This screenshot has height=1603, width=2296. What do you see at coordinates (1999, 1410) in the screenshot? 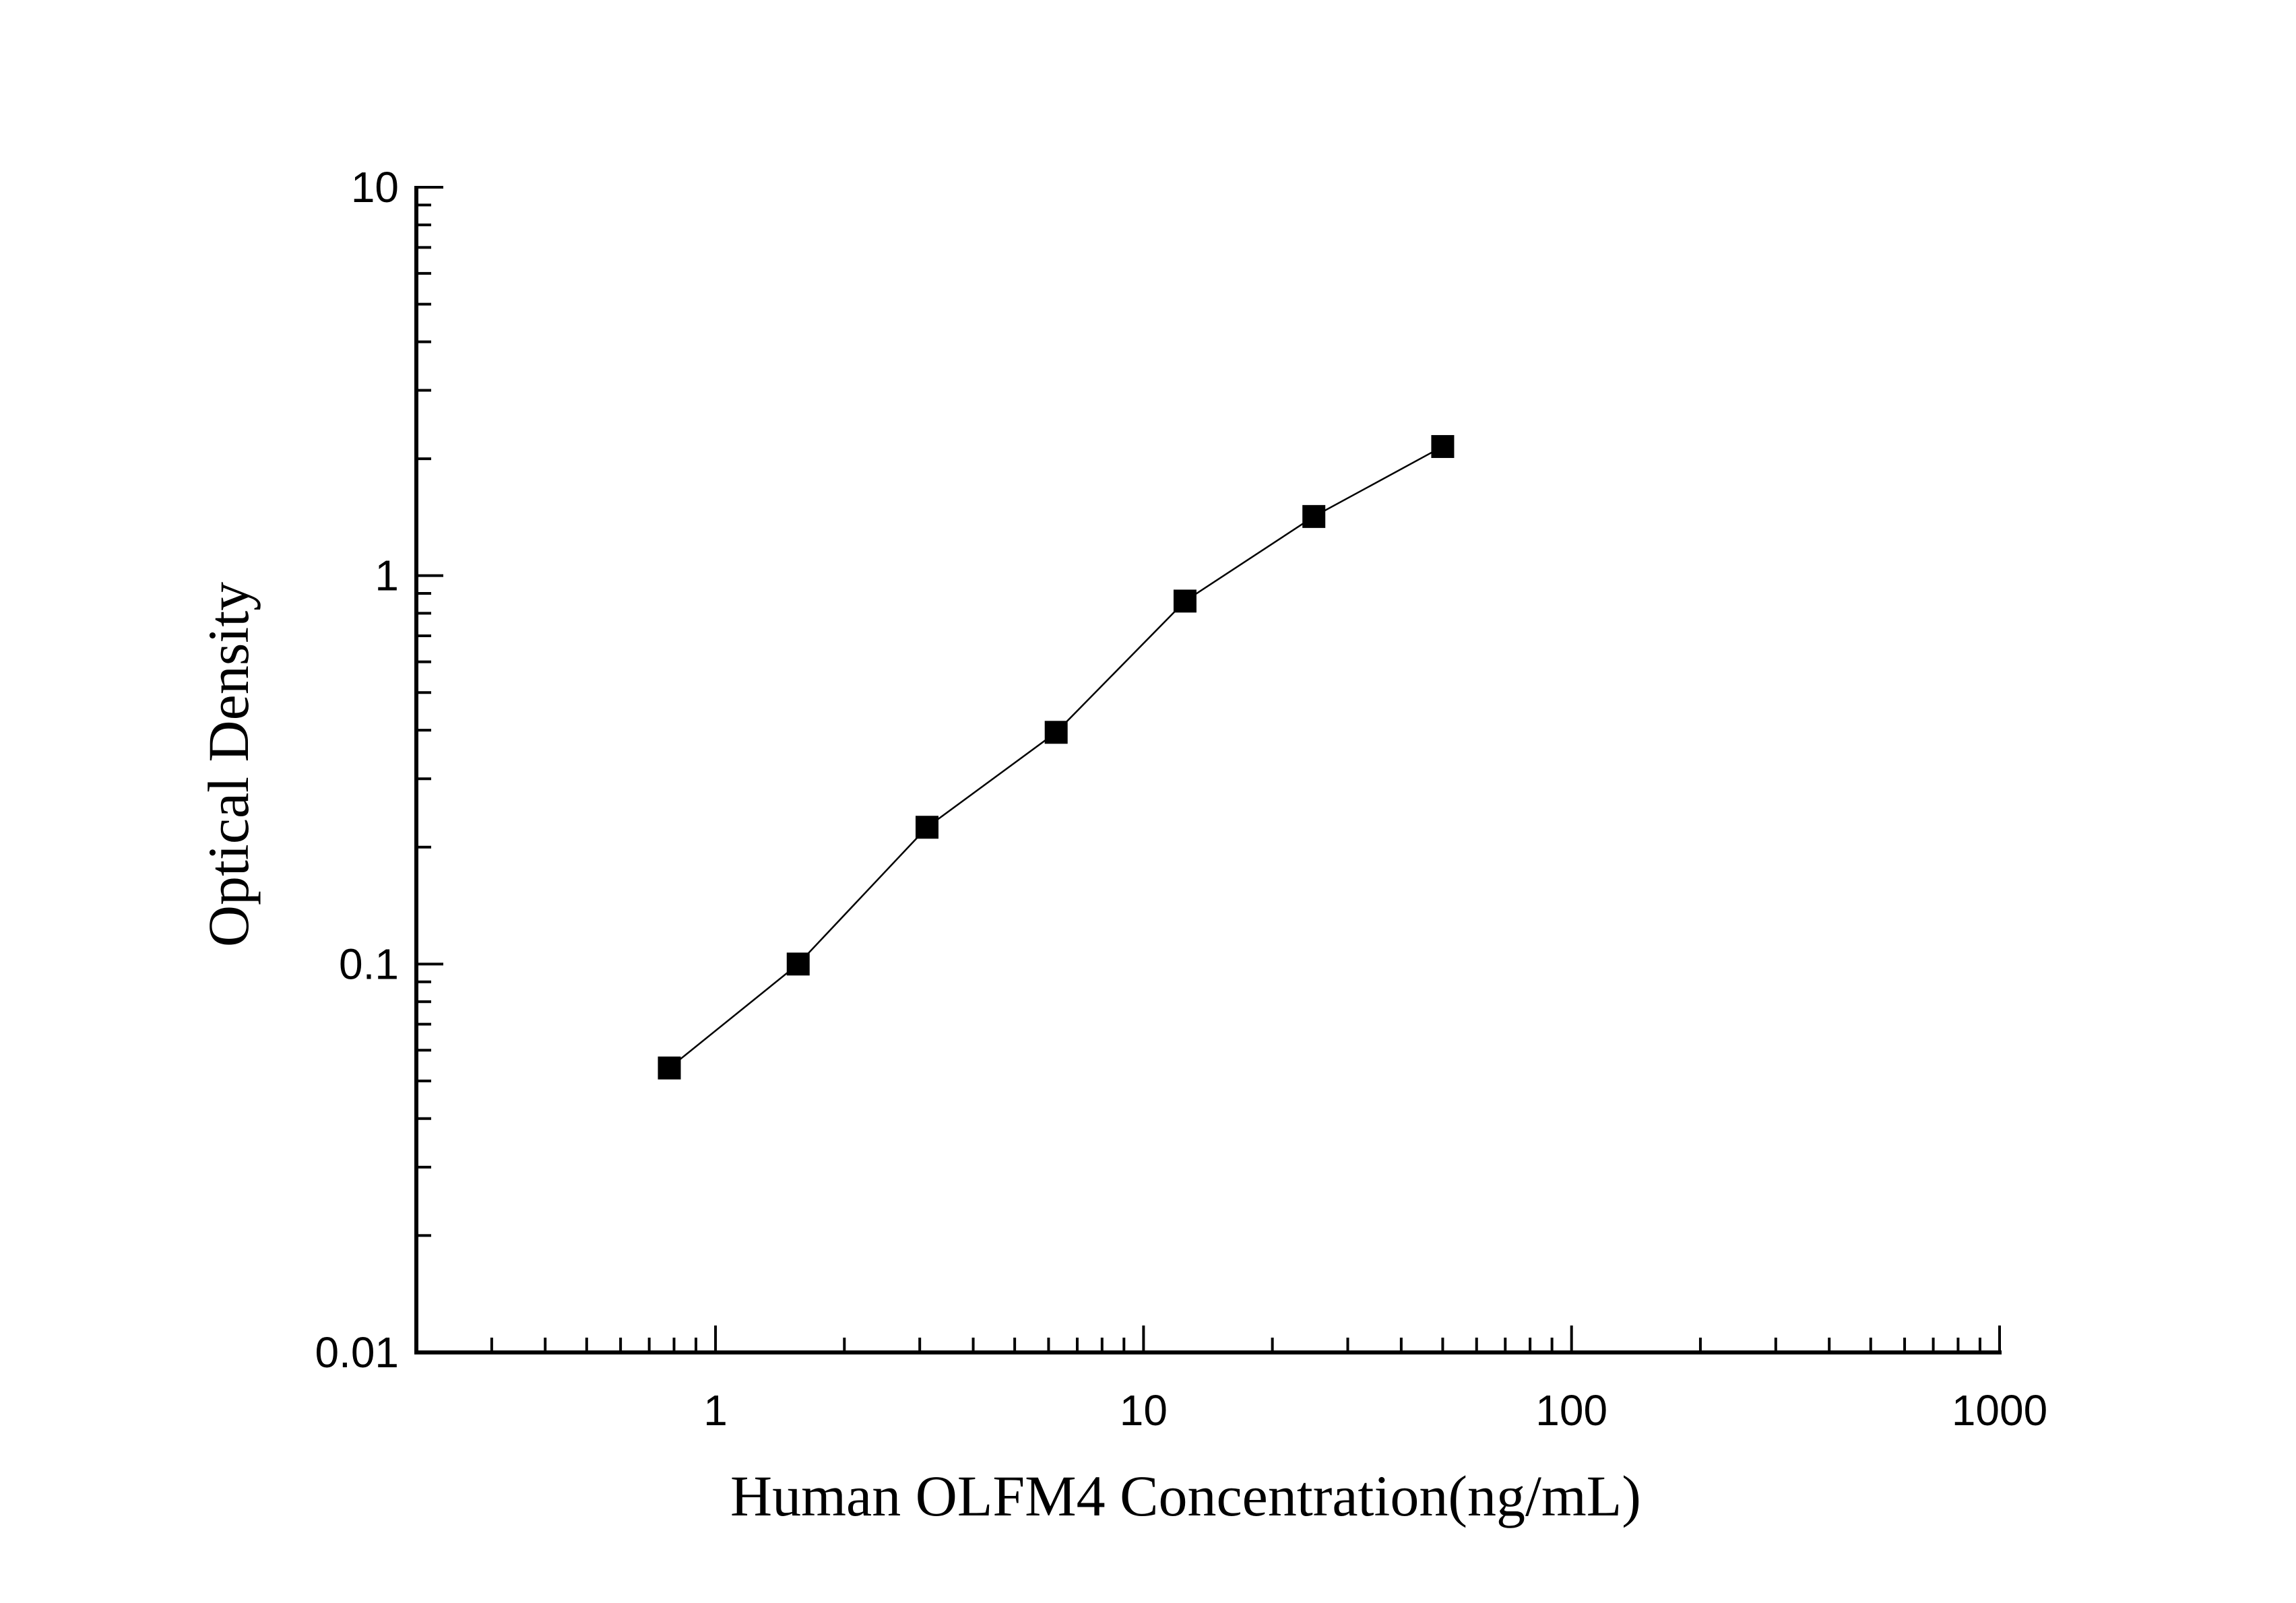
I see `x-tick-label: 1000` at bounding box center [1999, 1410].